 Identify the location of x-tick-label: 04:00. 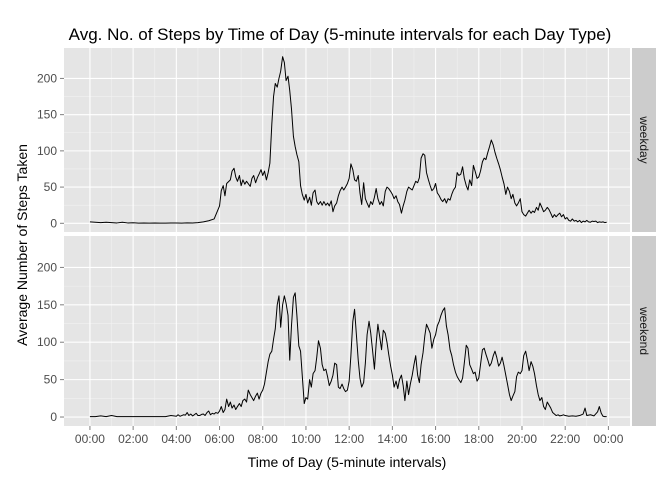
(176, 439).